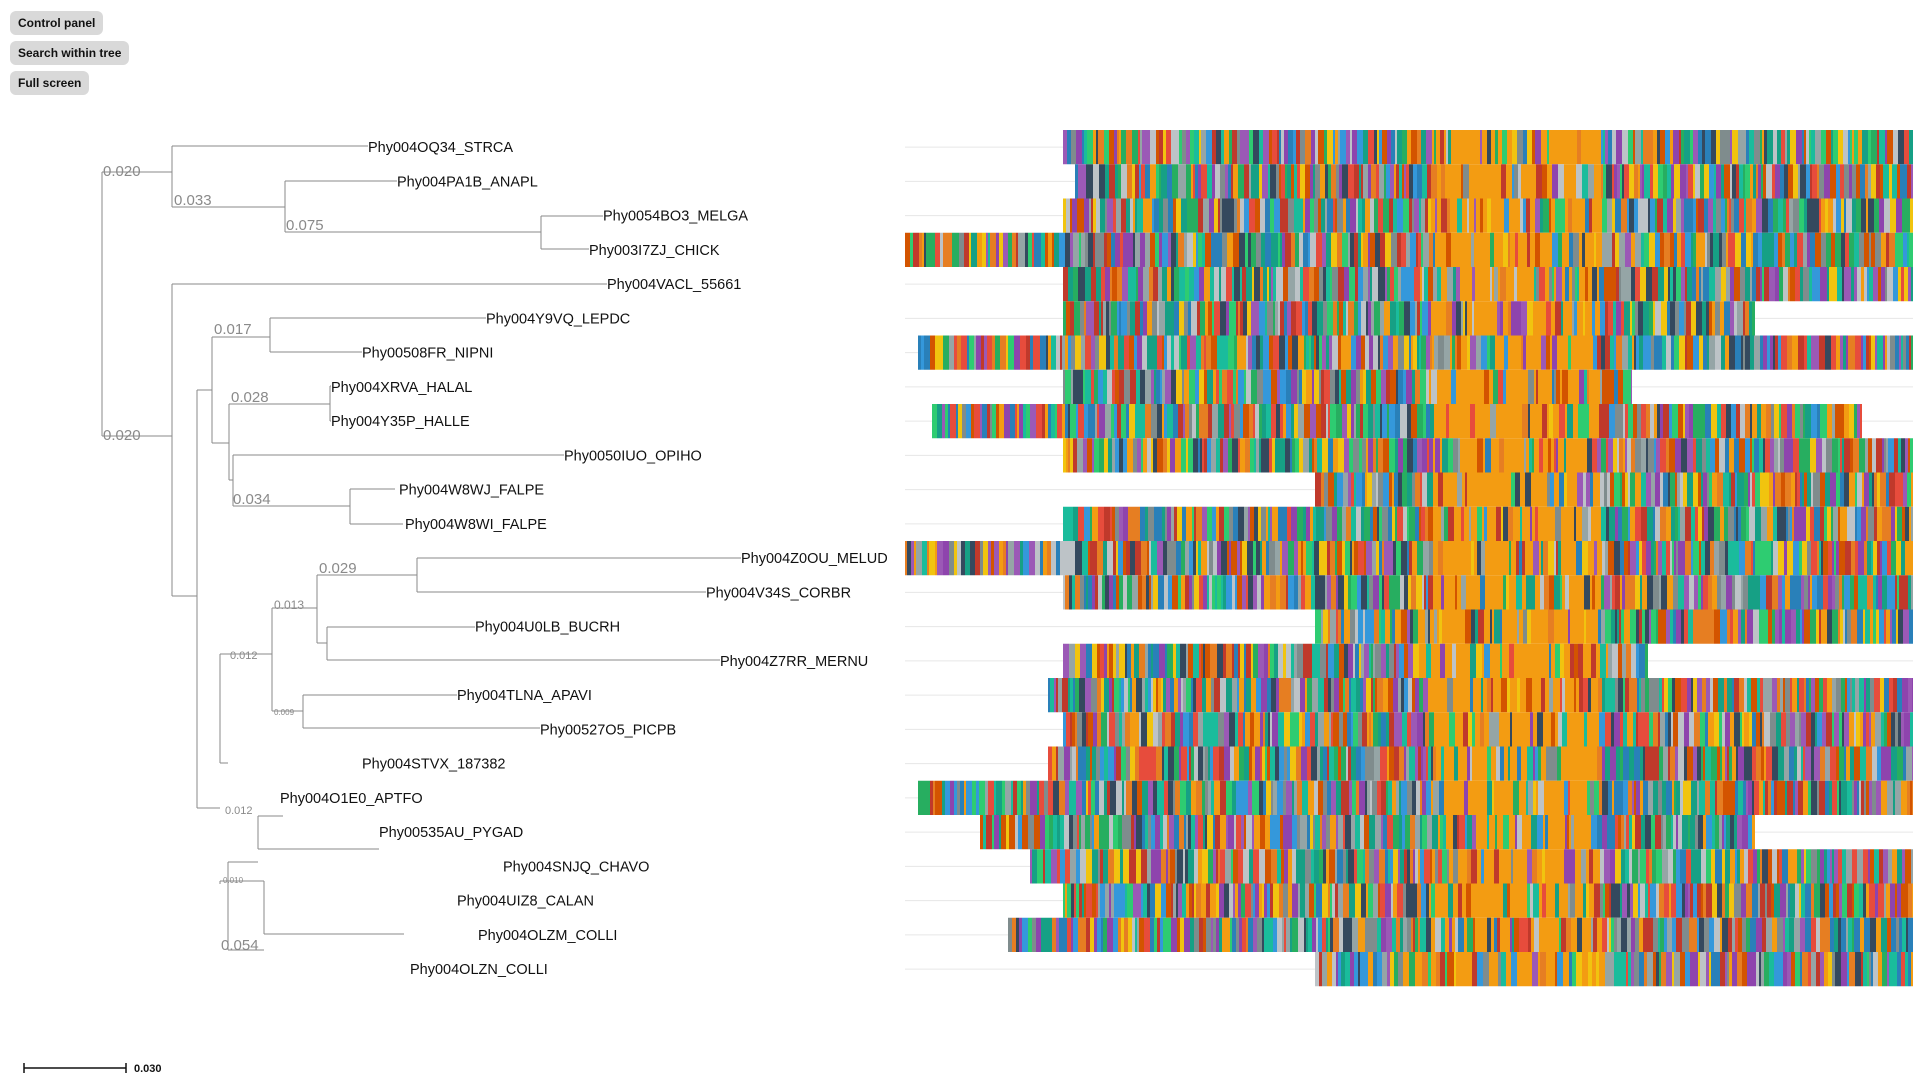 The height and width of the screenshot is (1080, 1920). I want to click on control-panel-button: Control panel, so click(57, 23).